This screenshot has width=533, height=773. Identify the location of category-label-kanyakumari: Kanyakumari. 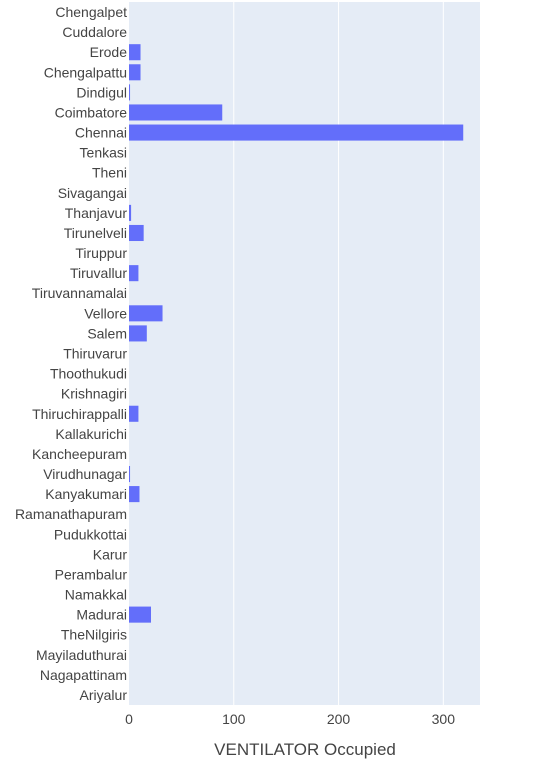
(86, 494).